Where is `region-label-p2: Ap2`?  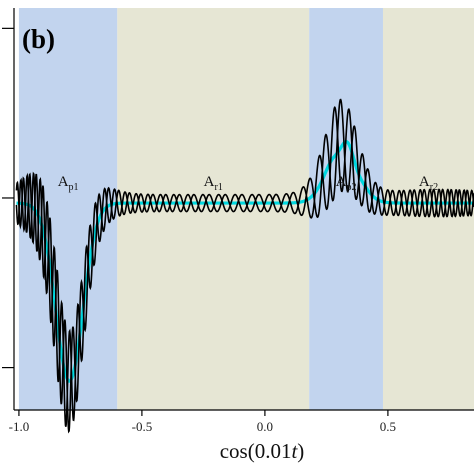
region-label-p2: Ap2 is located at coordinates (346, 183).